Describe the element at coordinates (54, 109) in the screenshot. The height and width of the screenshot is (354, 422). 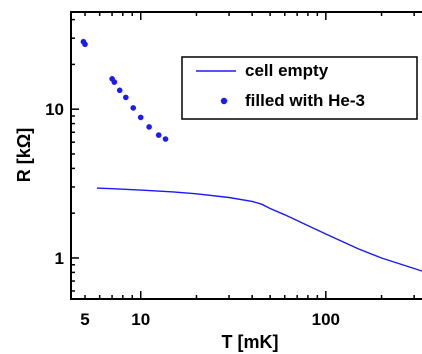
I see `y-tick-label: 10` at that location.